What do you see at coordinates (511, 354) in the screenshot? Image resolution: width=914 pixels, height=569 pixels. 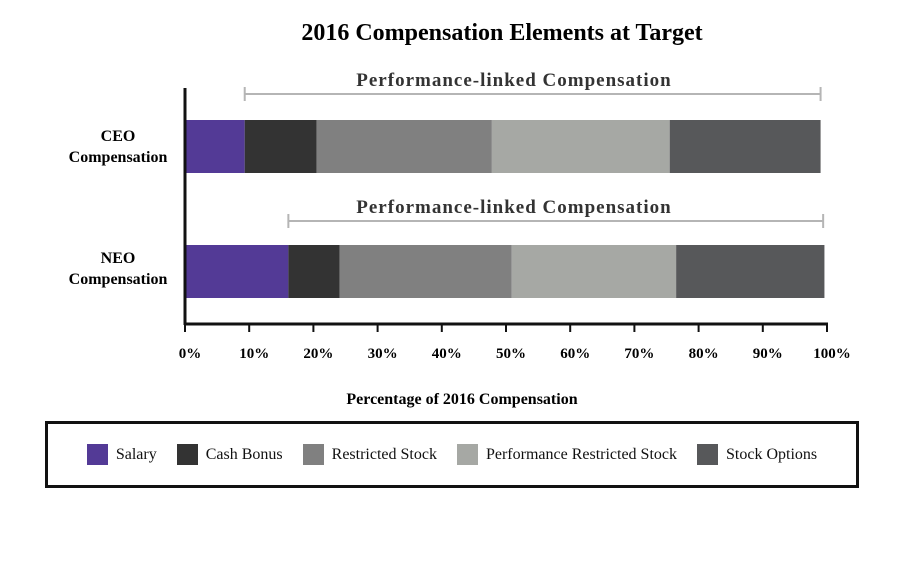 I see `x-tick-label-5: 50%` at bounding box center [511, 354].